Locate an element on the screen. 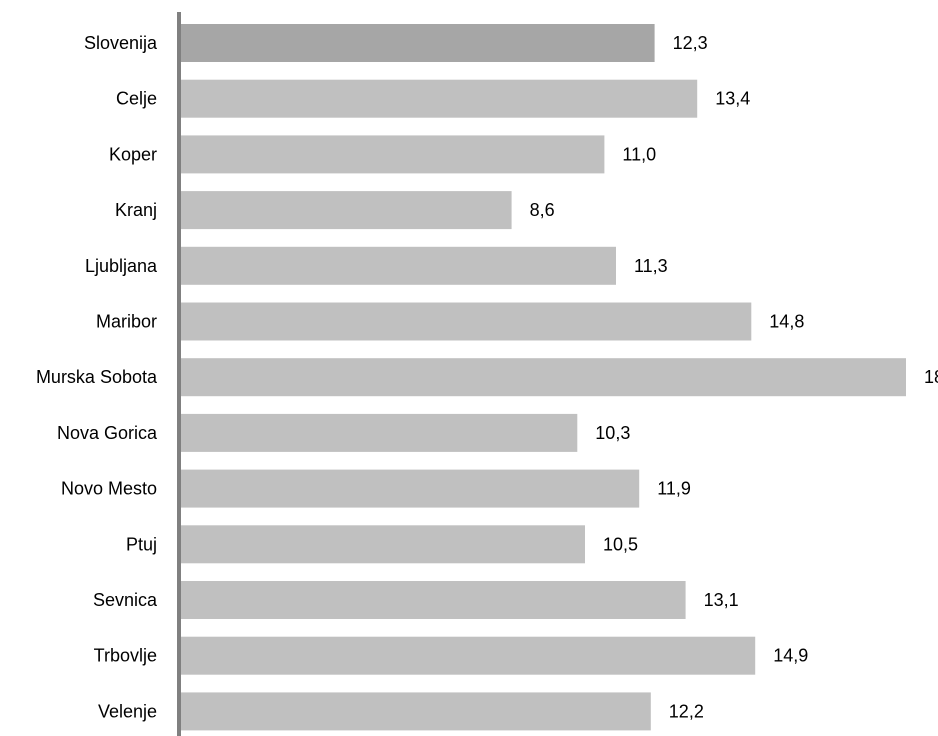 The width and height of the screenshot is (938, 736). value-label: 13,4 is located at coordinates (732, 99).